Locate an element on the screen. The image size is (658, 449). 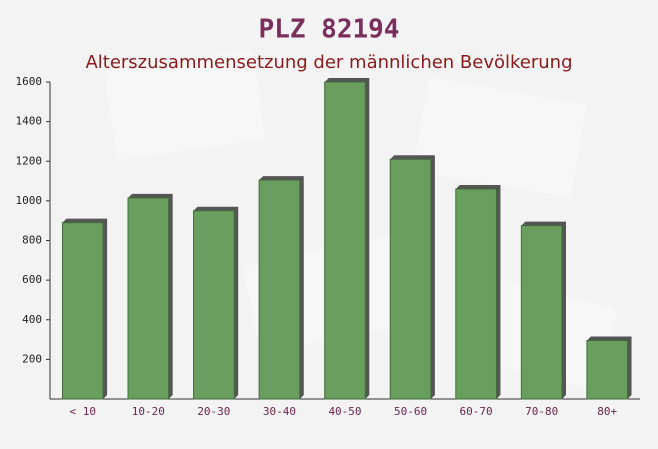
x-tick-label: 40-50 is located at coordinates (344, 411).